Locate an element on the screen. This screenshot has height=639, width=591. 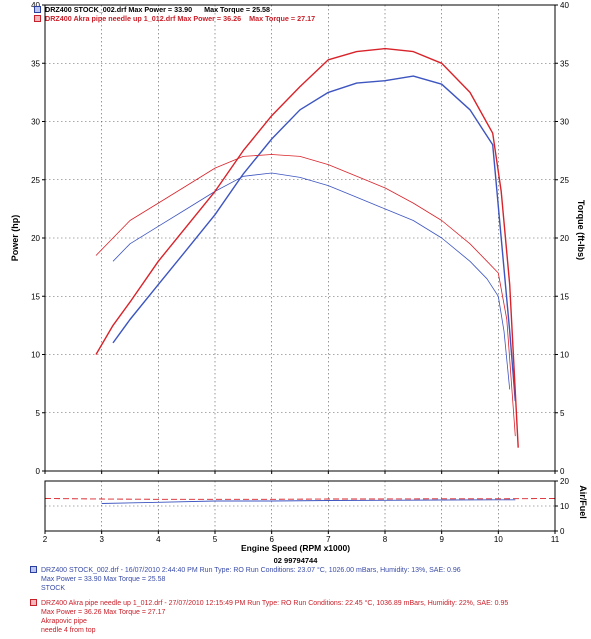
legend-swatch-akra is located at coordinates (33, 602).